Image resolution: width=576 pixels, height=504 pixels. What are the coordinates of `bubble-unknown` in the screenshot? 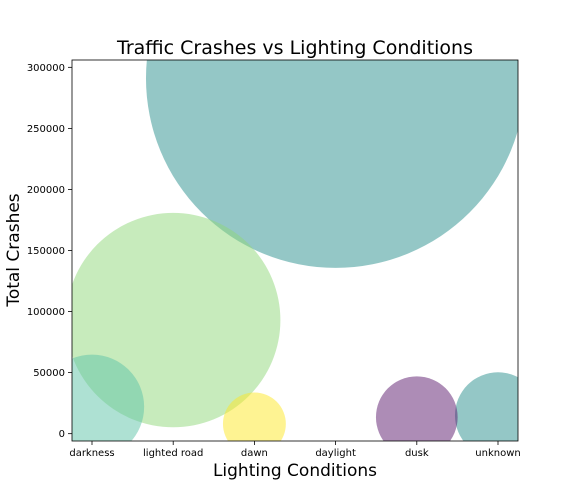 It's located at (486, 406).